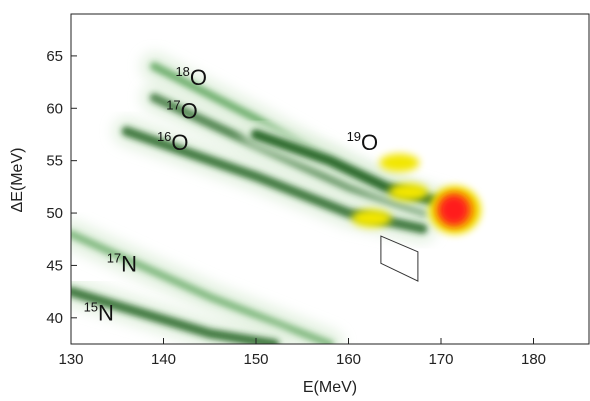 This screenshot has width=590, height=401. I want to click on y-tick-label-40: 40, so click(54, 318).